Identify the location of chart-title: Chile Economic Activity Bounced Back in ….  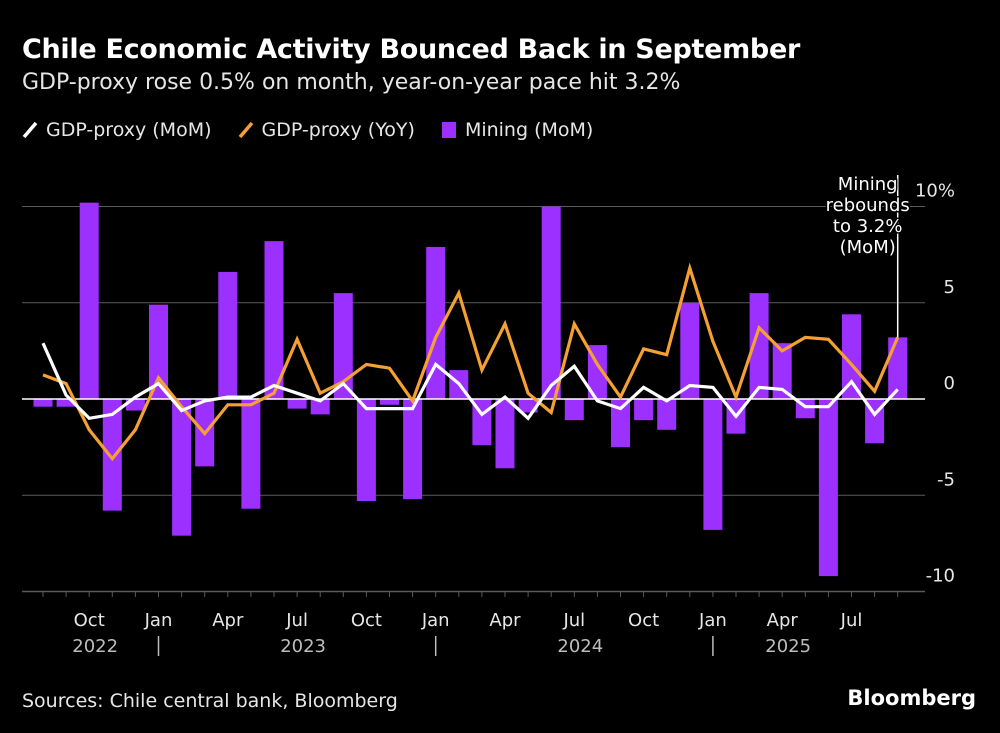
(411, 49).